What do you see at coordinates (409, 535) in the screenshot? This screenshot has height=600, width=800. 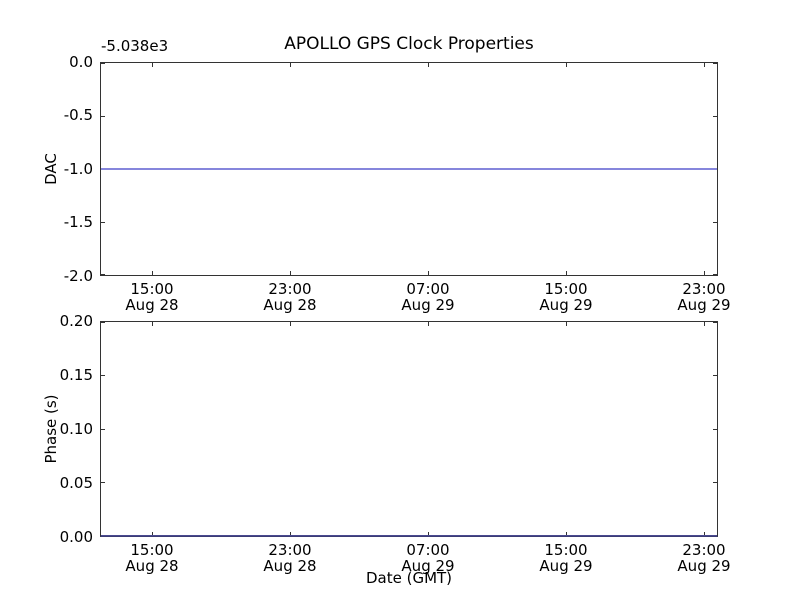 I see `phase-data-line` at bounding box center [409, 535].